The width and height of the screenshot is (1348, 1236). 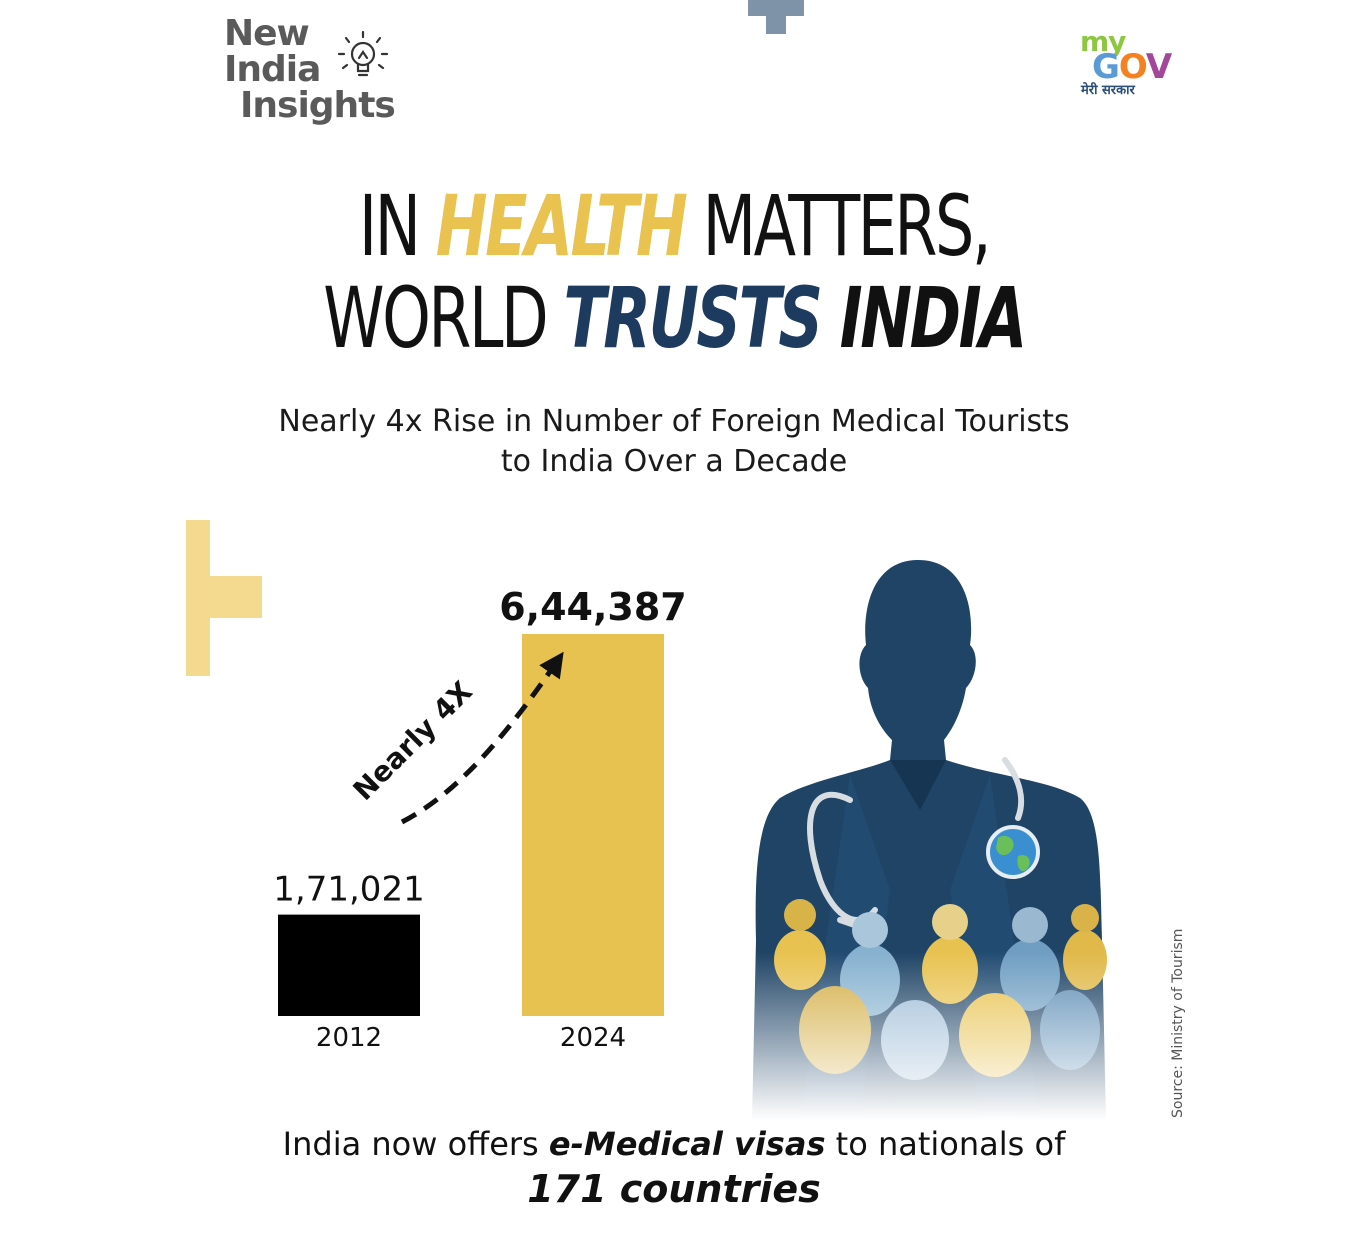 What do you see at coordinates (1178, 1023) in the screenshot?
I see `source-text: Source: Ministry of Tourism` at bounding box center [1178, 1023].